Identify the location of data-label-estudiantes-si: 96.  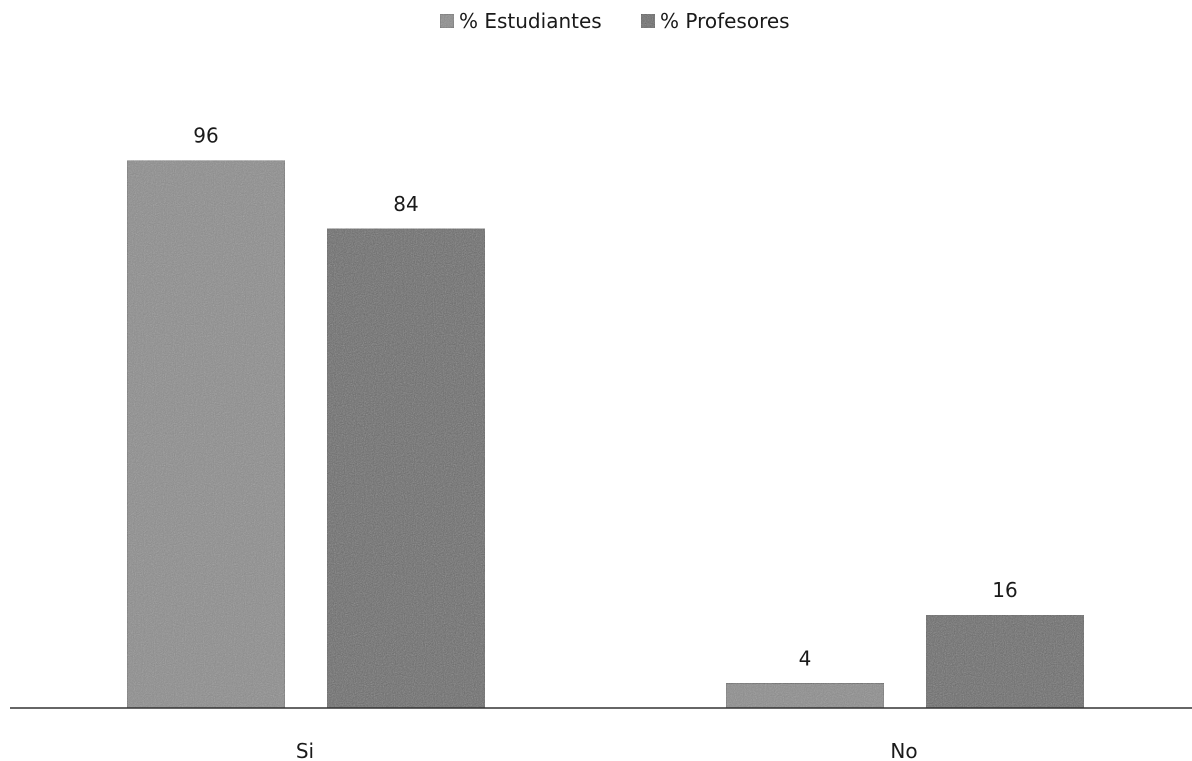
(205, 136).